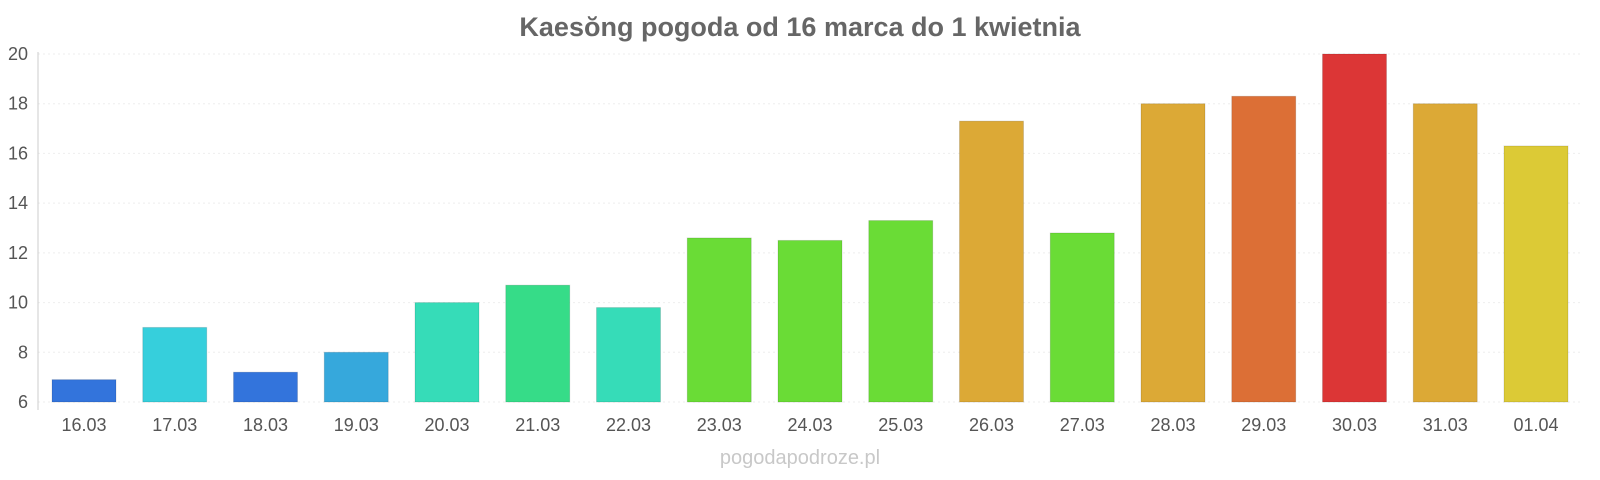  What do you see at coordinates (356, 377) in the screenshot?
I see `bar-19.03` at bounding box center [356, 377].